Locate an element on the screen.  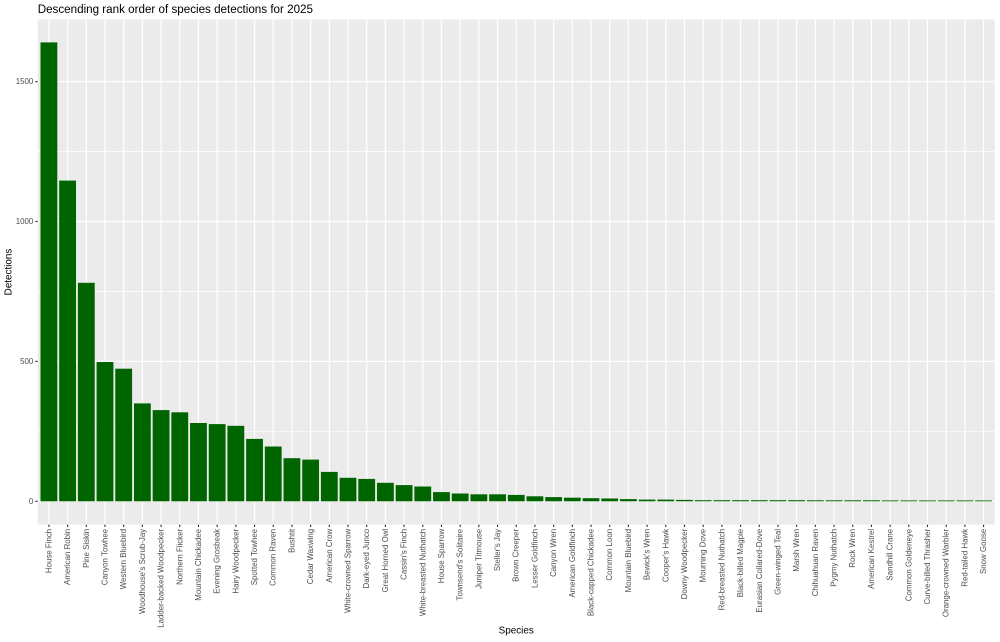
svg-text: Common Goldeneye is located at coordinates (908, 564).